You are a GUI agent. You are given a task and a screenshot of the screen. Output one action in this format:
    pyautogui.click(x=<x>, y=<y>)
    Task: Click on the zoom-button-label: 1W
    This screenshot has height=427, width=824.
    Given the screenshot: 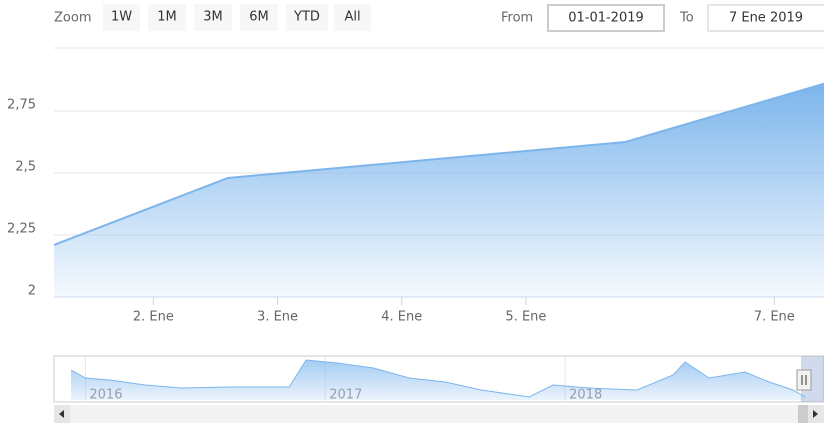 What is the action you would take?
    pyautogui.click(x=121, y=17)
    